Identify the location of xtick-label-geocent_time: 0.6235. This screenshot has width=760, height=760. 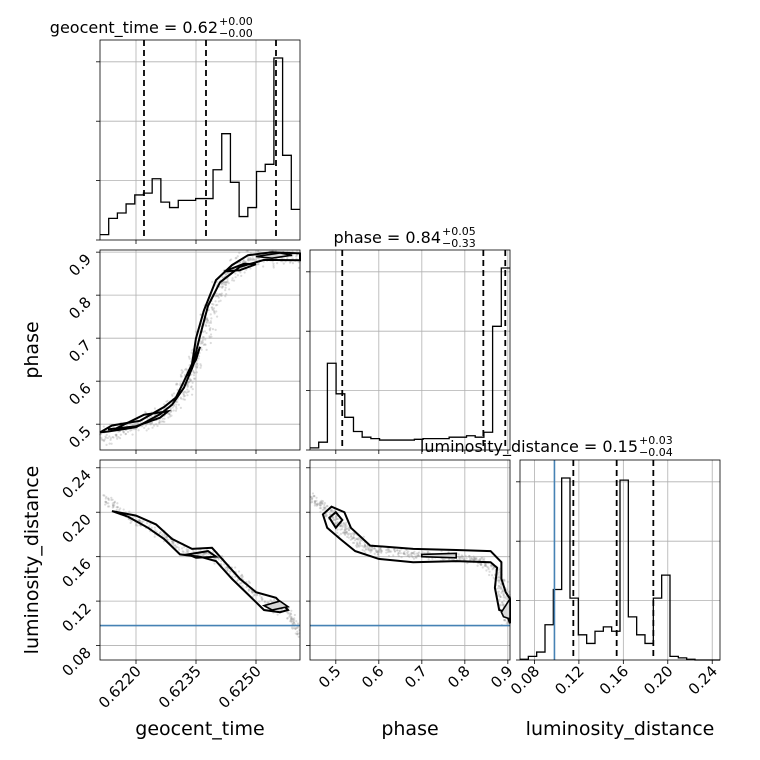
(180, 687).